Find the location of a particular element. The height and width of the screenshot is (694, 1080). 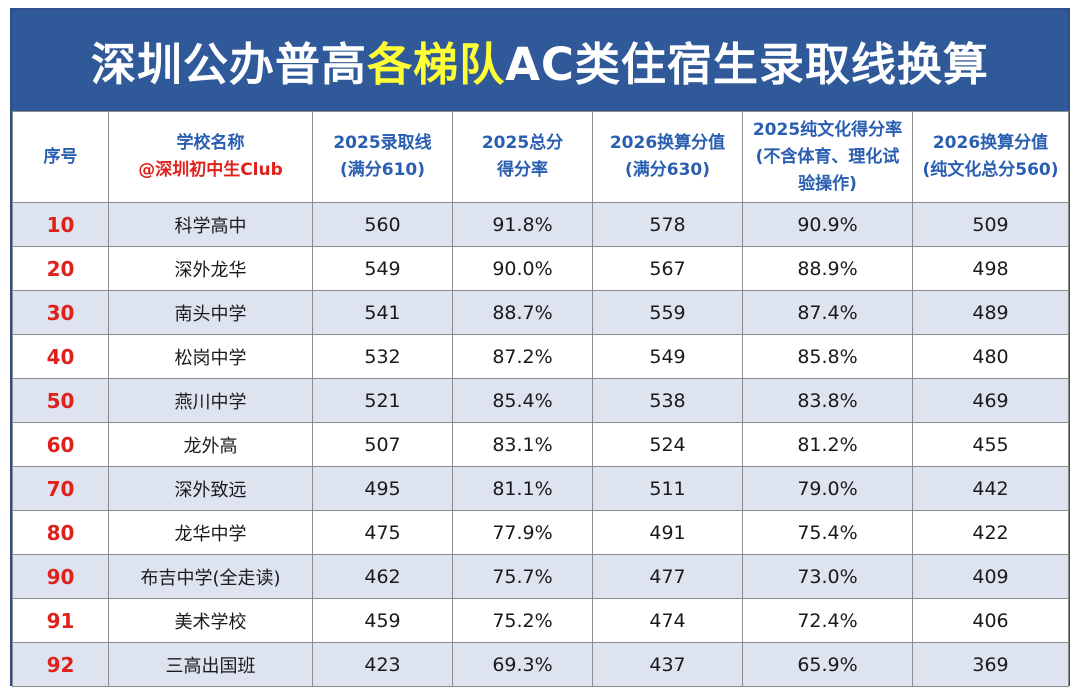

table-row: 60 龙外高 507 83.1% 524 81.2% 455 is located at coordinates (540, 444).